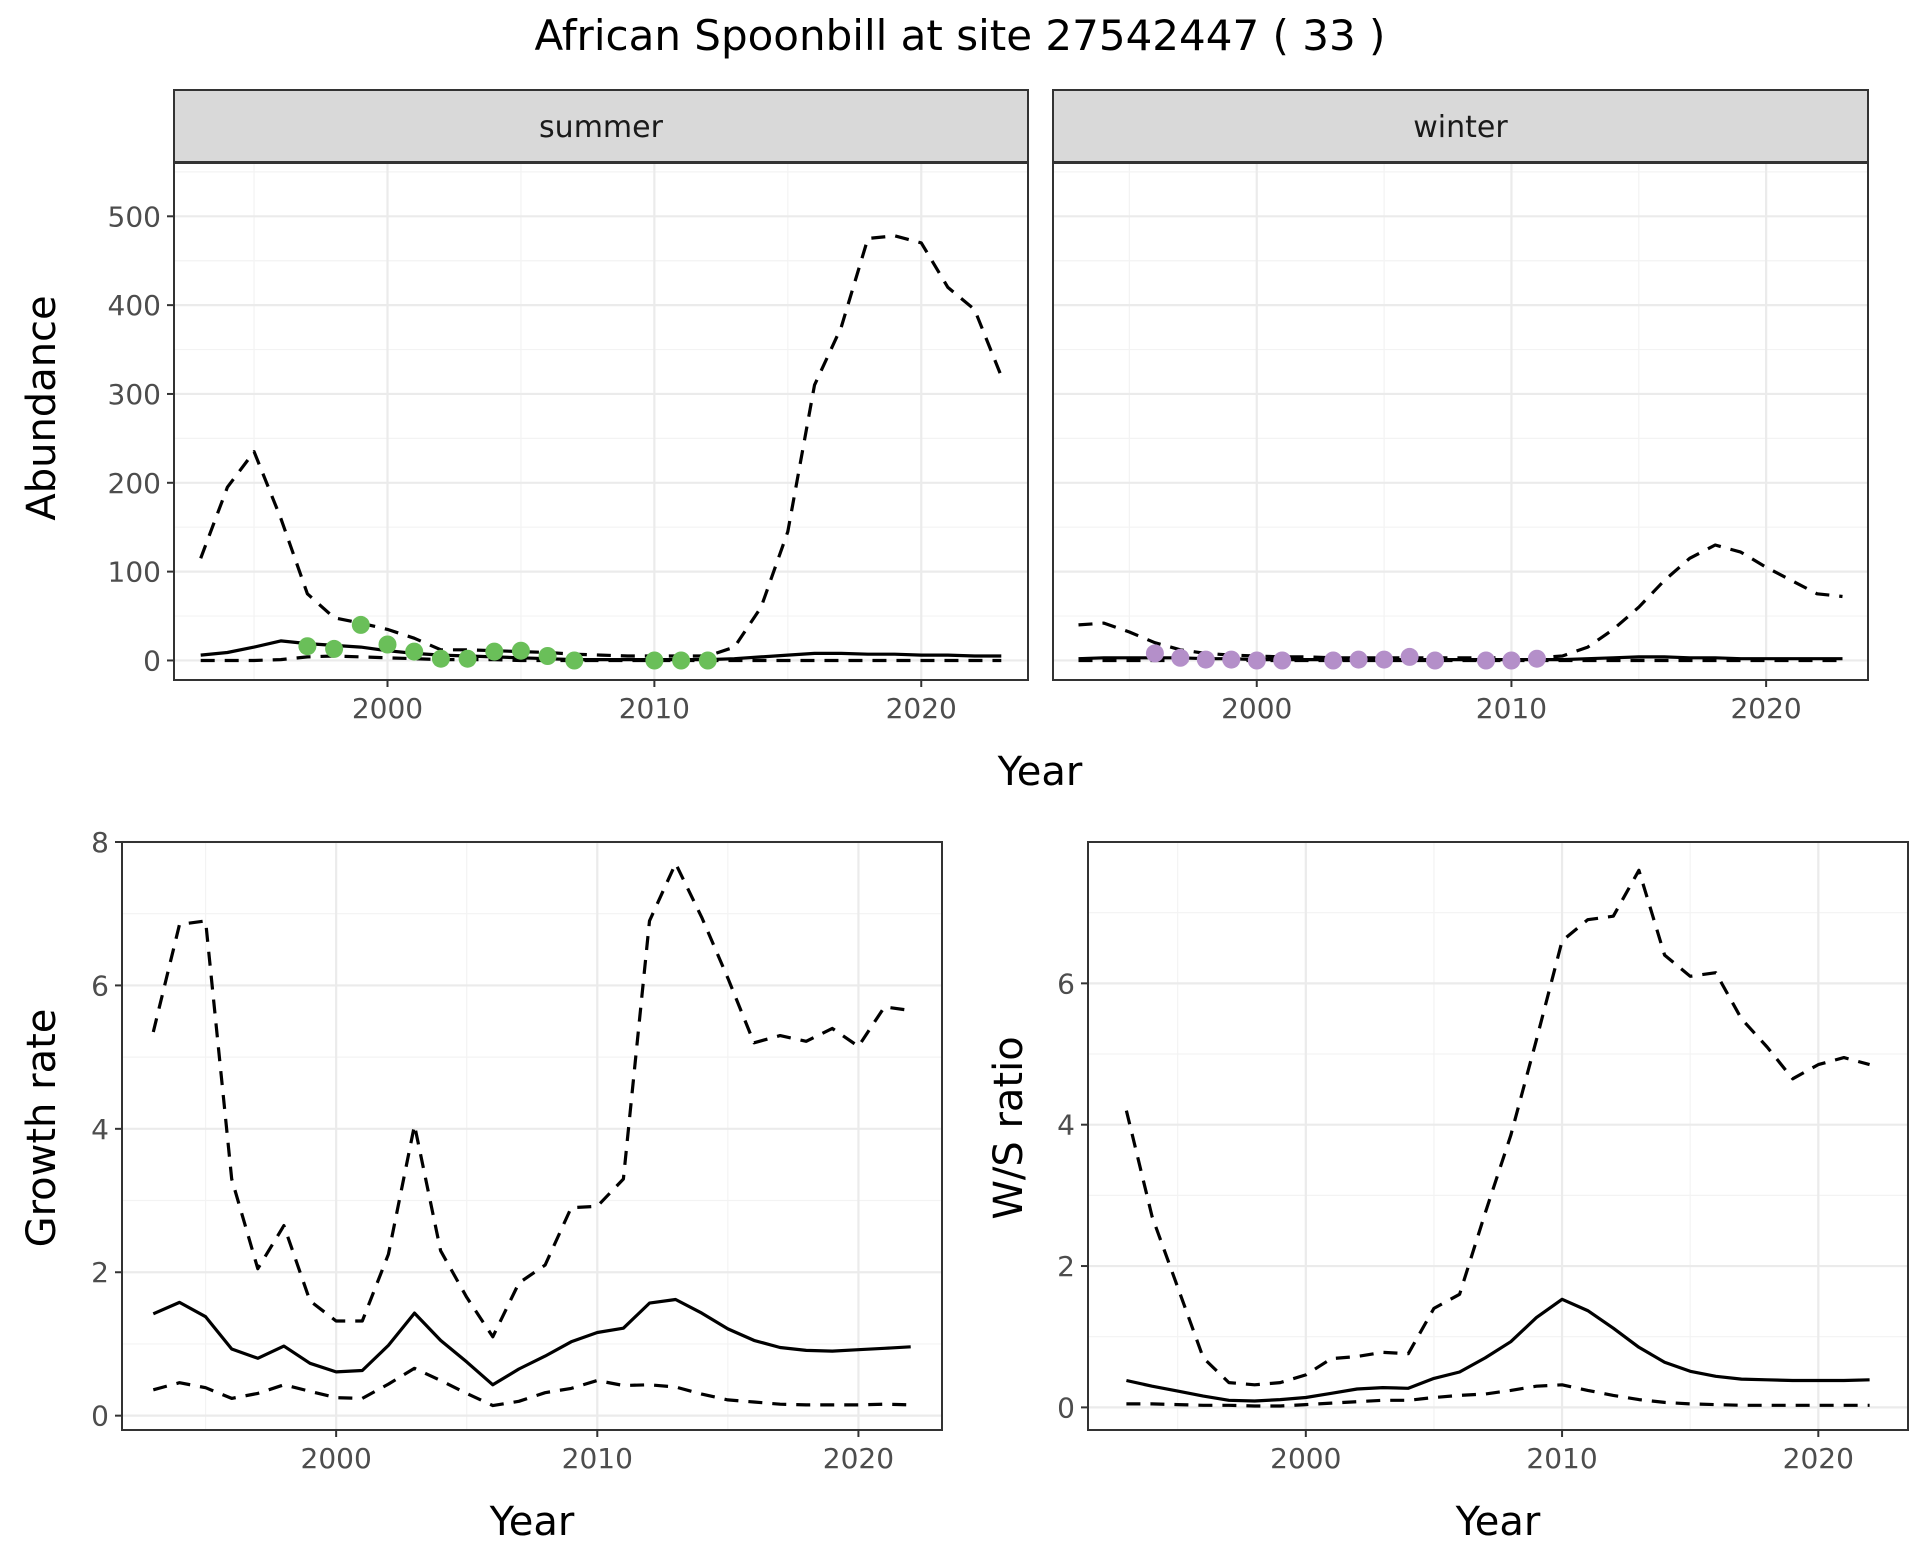  Describe the element at coordinates (100, 985) in the screenshot. I see `growth-y-tick-label: 6` at that location.